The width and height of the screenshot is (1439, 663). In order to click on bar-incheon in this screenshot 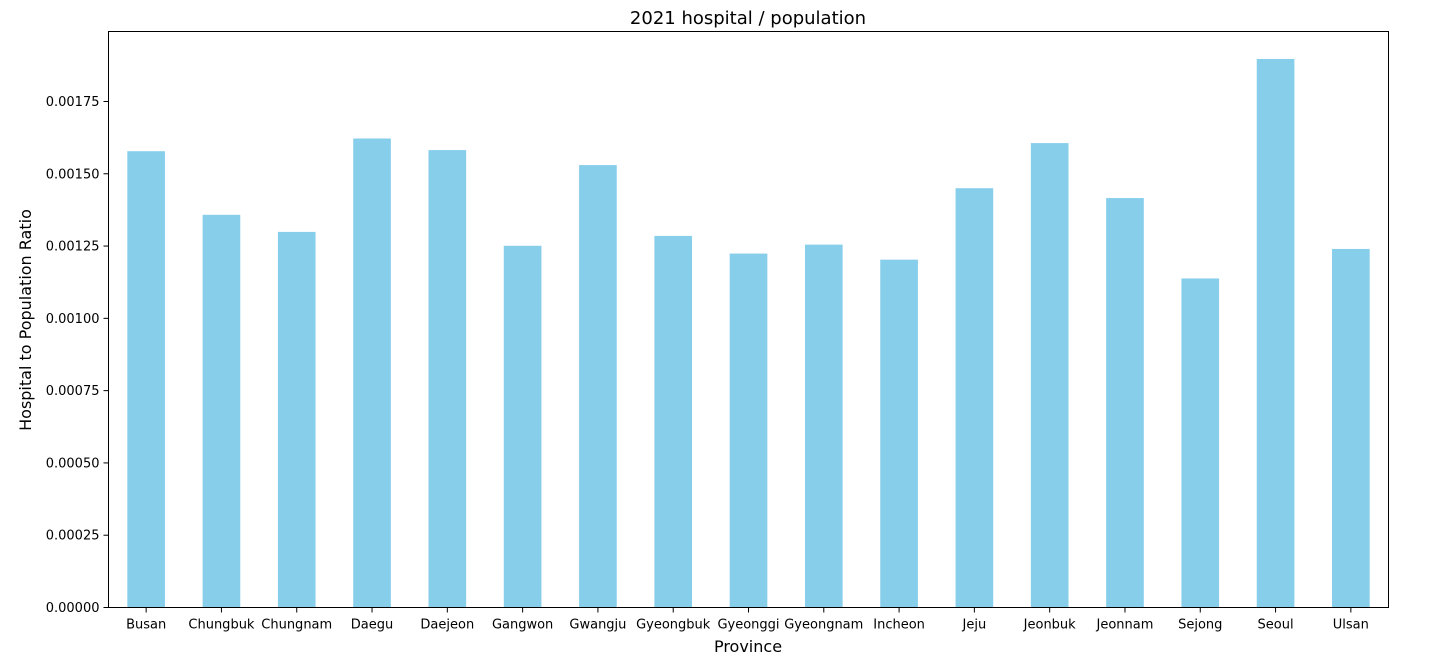, I will do `click(899, 433)`.